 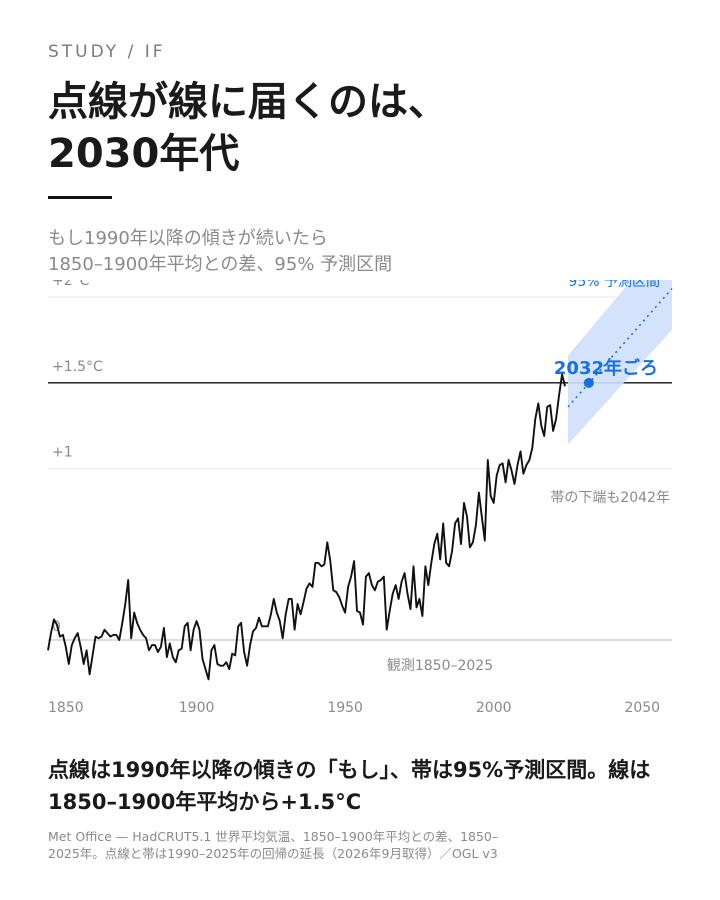 What do you see at coordinates (107, 52) in the screenshot?
I see `kicker: STUDY / IF` at bounding box center [107, 52].